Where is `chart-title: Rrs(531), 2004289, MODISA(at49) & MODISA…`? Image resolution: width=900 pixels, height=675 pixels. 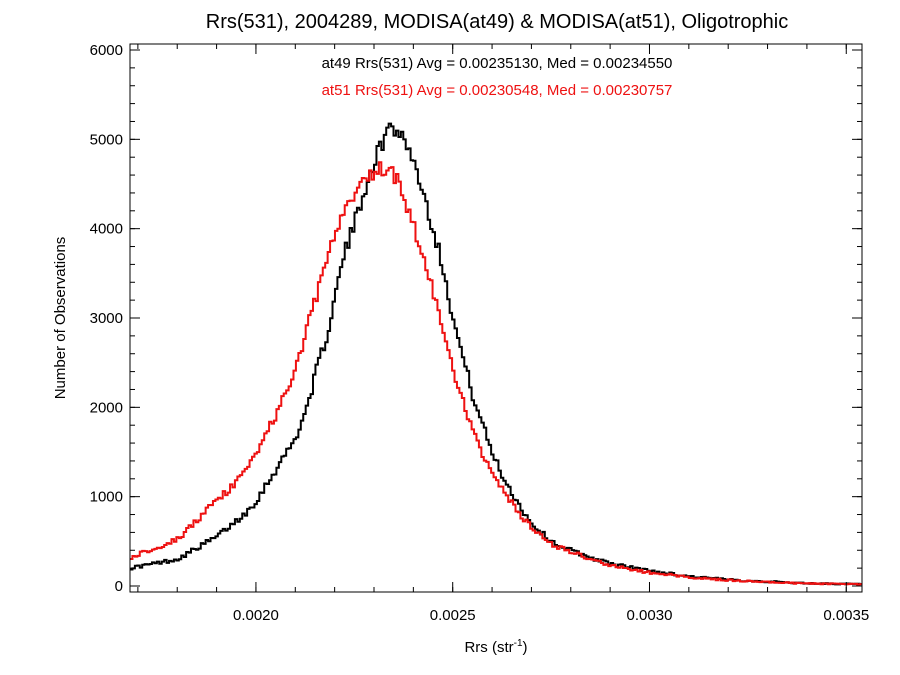 chart-title: Rrs(531), 2004289, MODISA(at49) & MODISA… is located at coordinates (497, 22).